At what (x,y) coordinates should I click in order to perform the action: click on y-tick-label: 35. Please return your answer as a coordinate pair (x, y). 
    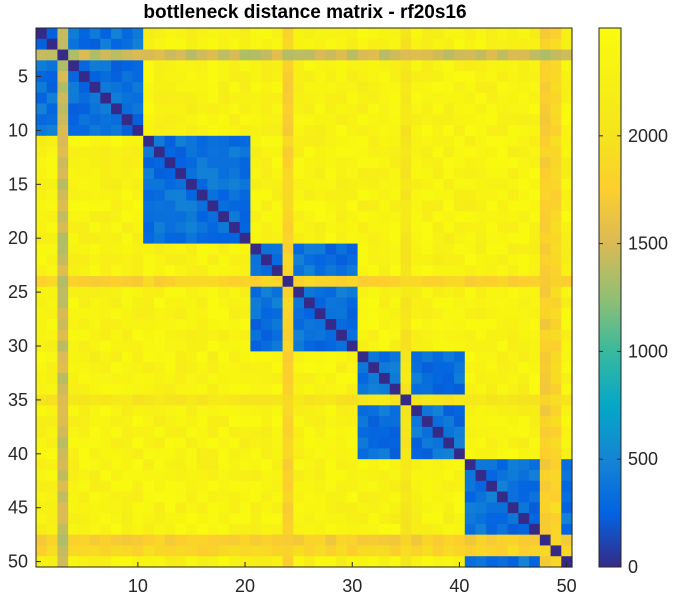
    Looking at the image, I should click on (18, 400).